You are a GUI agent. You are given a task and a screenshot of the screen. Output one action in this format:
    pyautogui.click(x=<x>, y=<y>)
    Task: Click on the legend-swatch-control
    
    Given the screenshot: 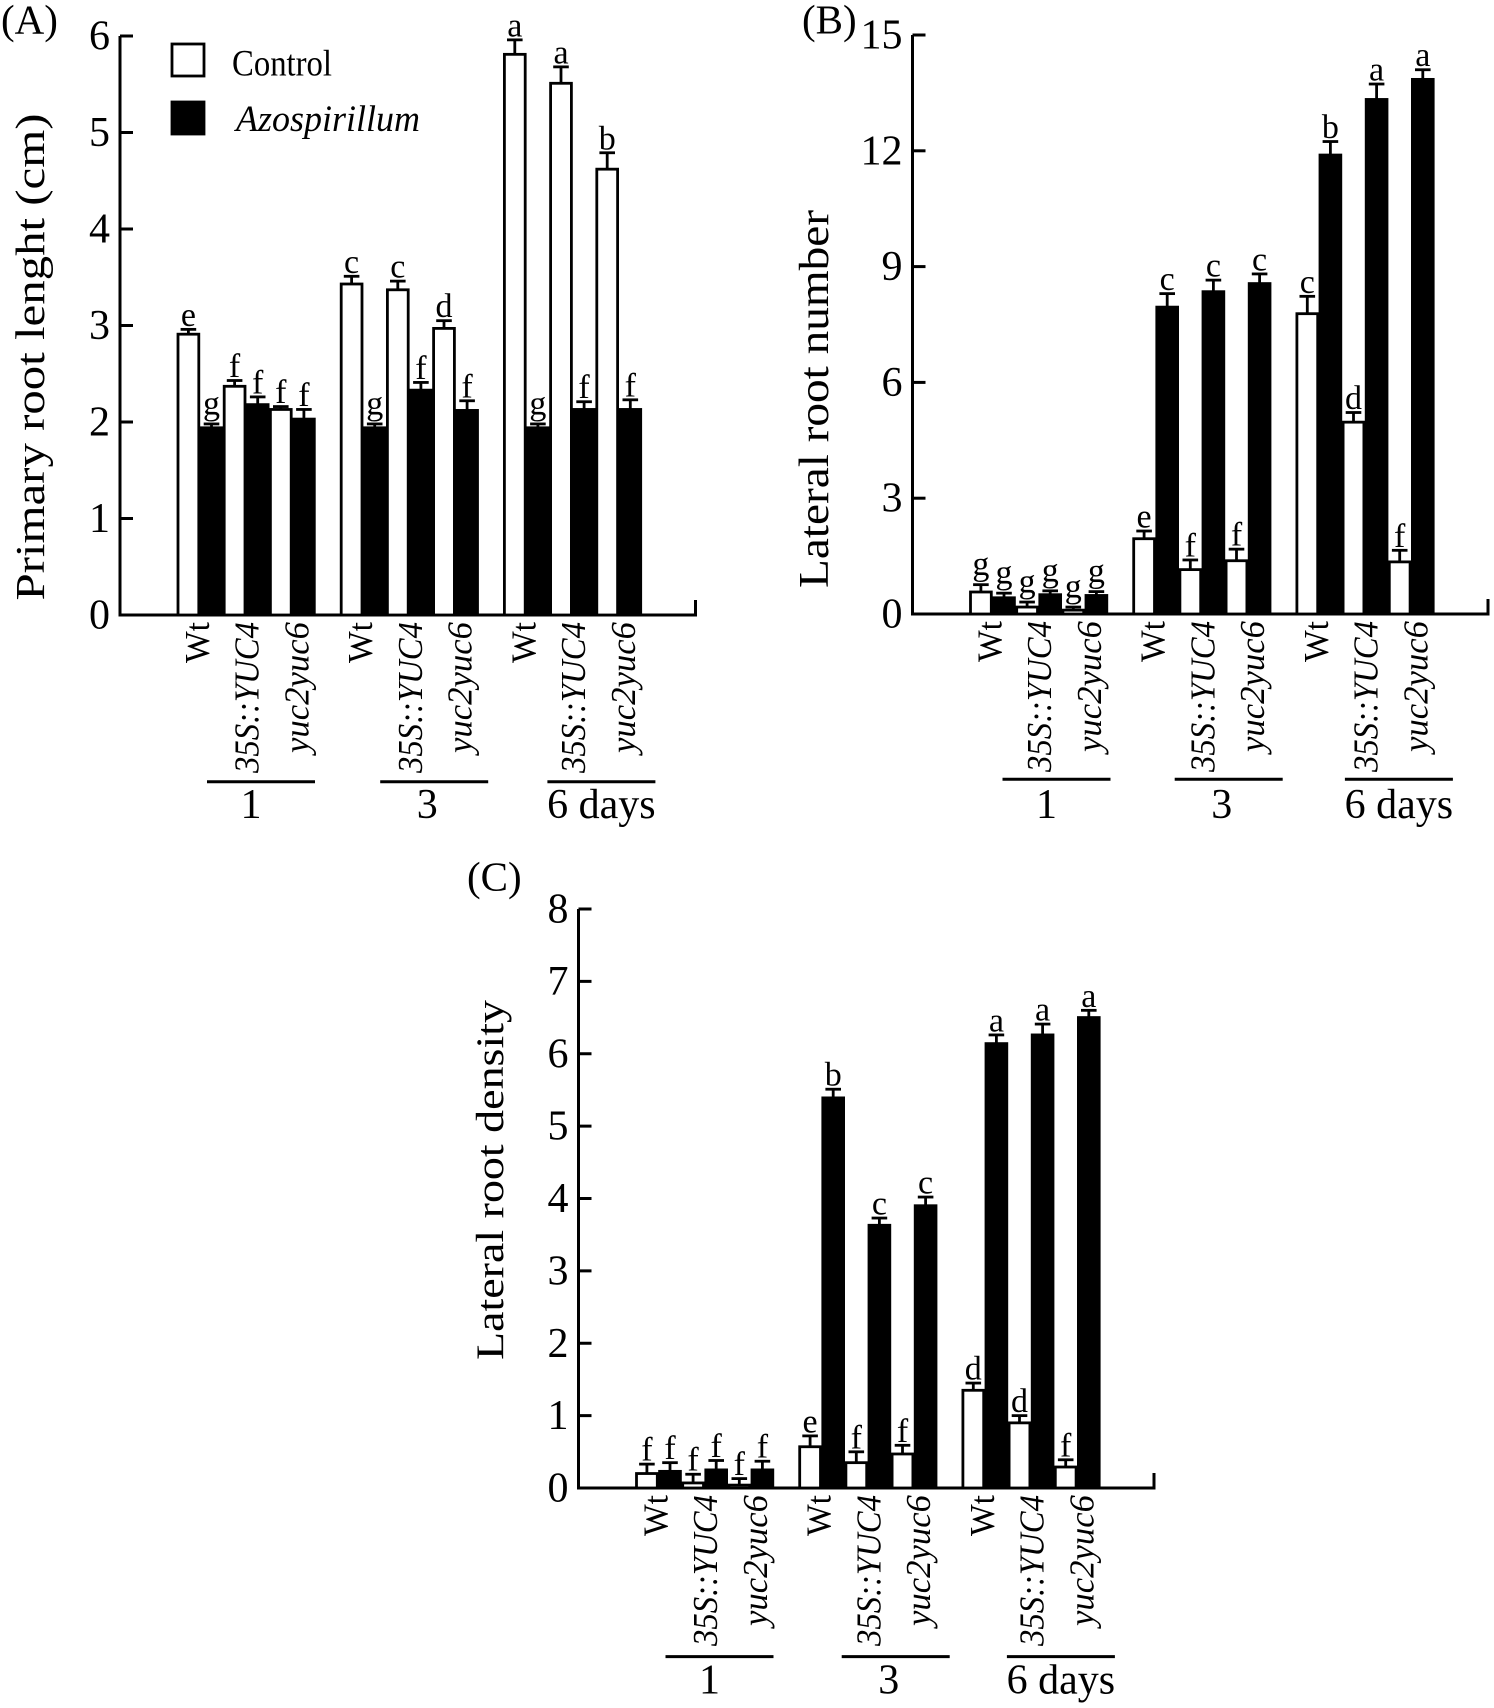 What is the action you would take?
    pyautogui.click(x=188, y=60)
    